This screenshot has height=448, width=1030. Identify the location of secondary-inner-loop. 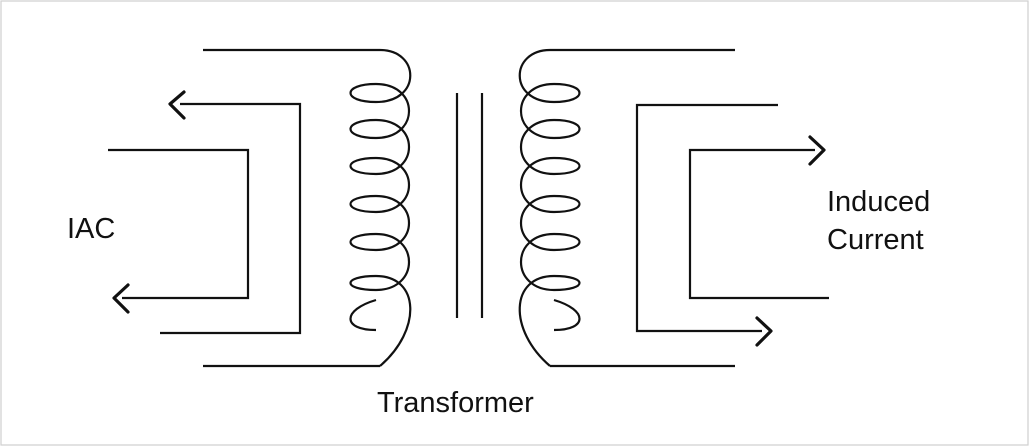
(706, 218).